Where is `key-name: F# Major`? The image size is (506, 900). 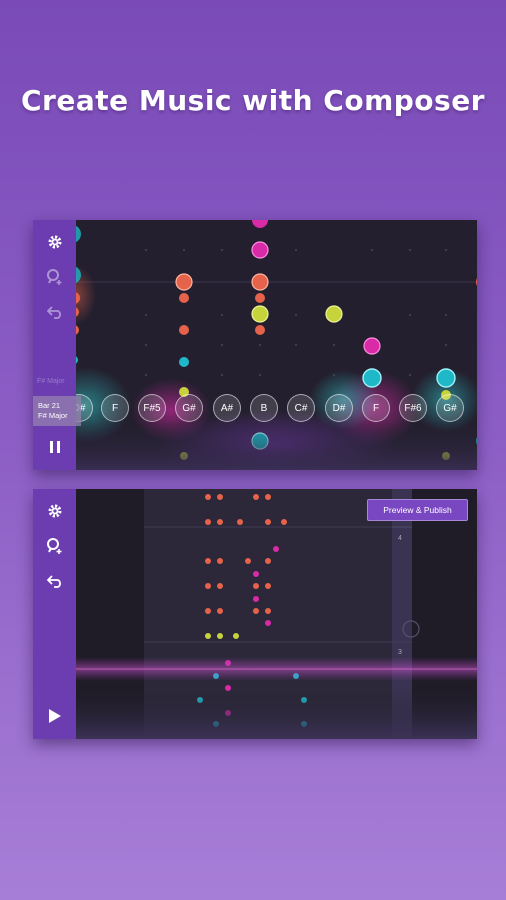 key-name: F# Major is located at coordinates (53, 415).